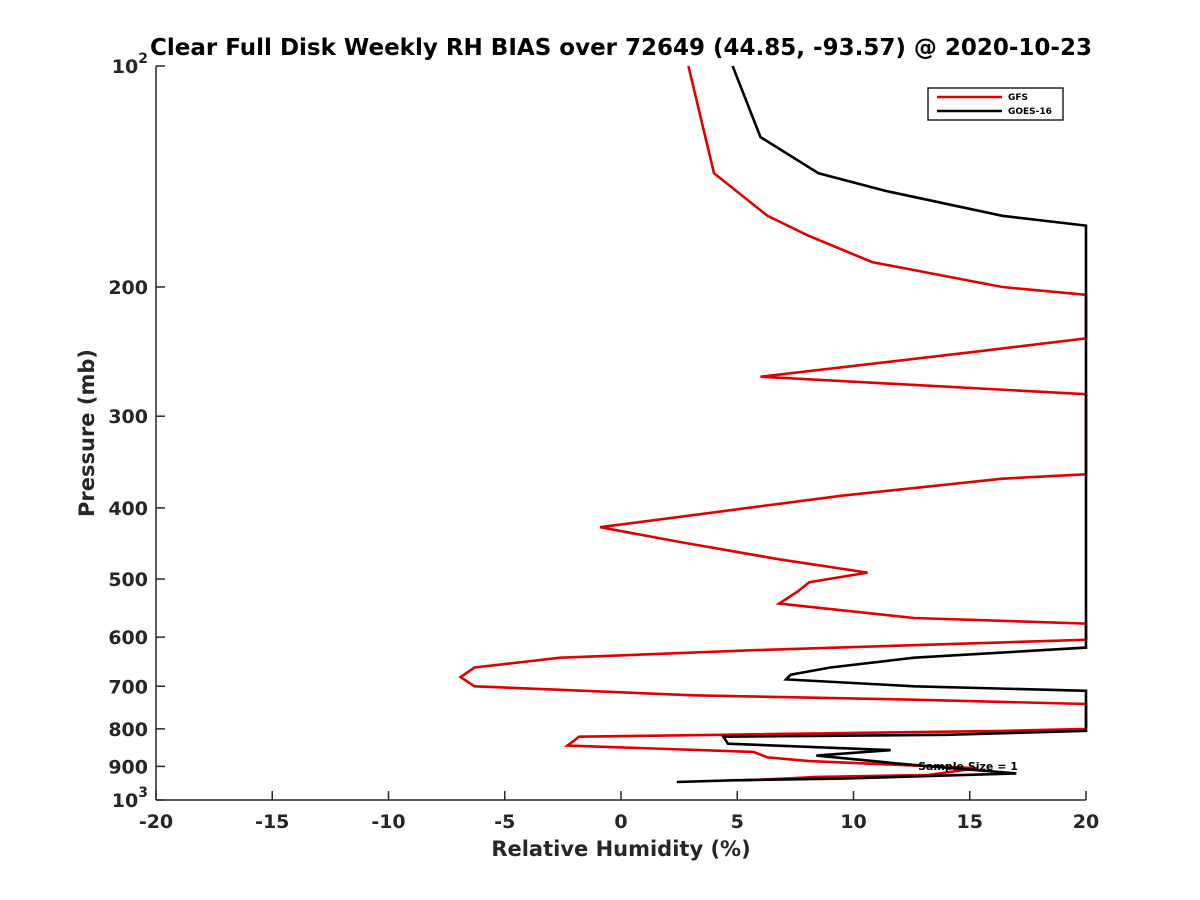 The image size is (1200, 900). Describe the element at coordinates (737, 822) in the screenshot. I see `x-tick-label: 5` at that location.